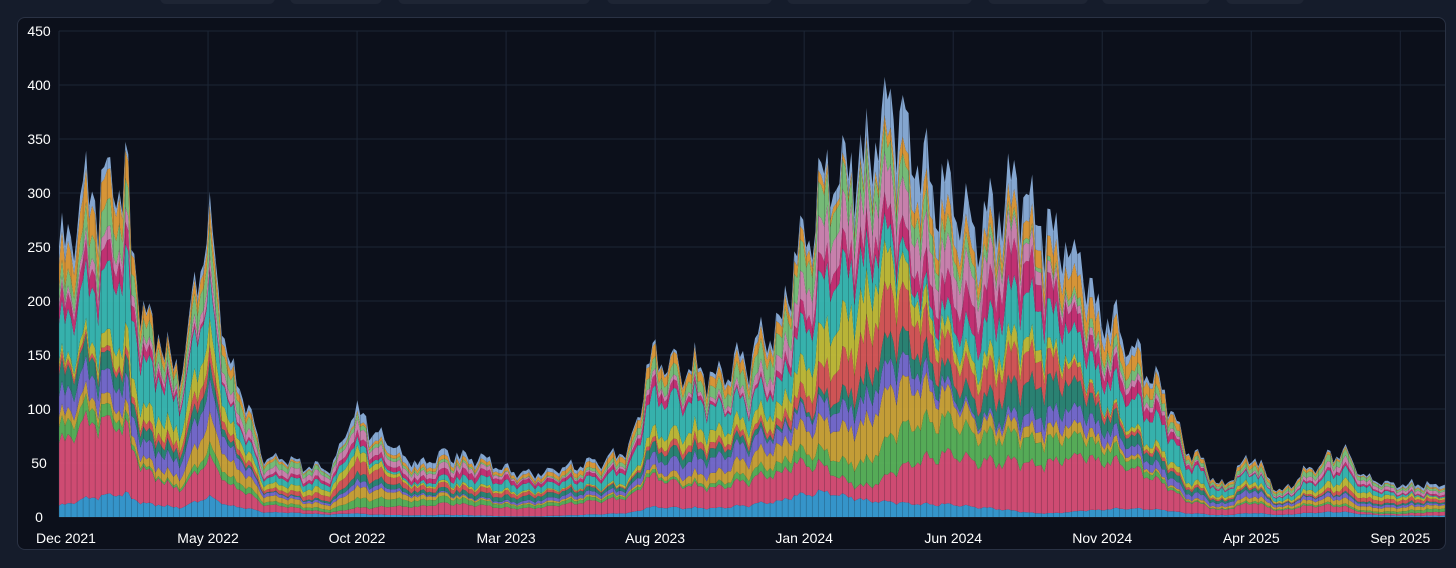  Describe the element at coordinates (39, 193) in the screenshot. I see `y-tick-label: 300` at that location.